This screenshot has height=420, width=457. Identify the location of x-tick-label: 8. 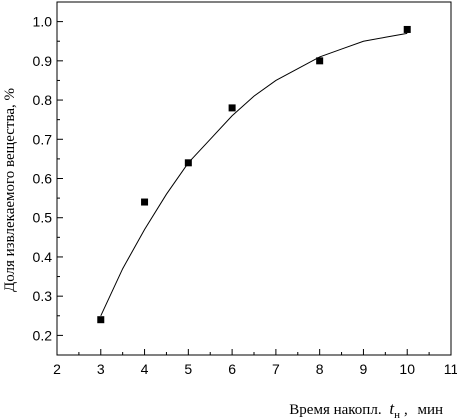
(320, 369).